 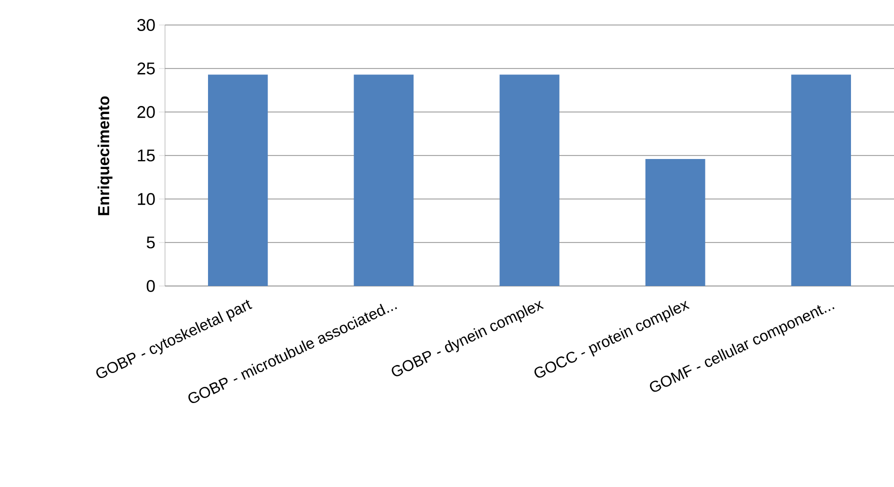 What do you see at coordinates (150, 242) in the screenshot?
I see `y-tick-label: 5` at bounding box center [150, 242].